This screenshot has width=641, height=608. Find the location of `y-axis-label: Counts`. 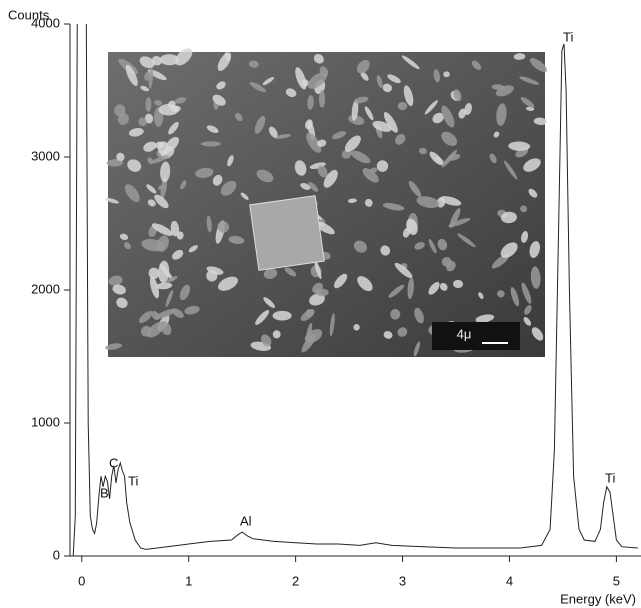

y-axis-label: Counts is located at coordinates (29, 14).